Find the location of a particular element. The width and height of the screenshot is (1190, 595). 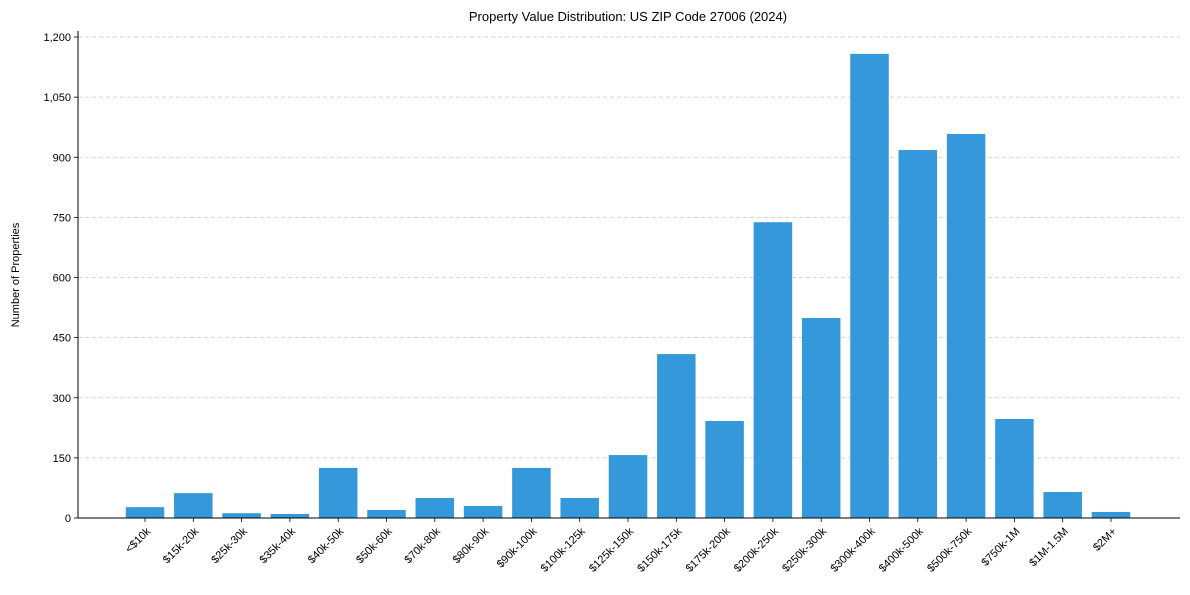

y-tick-label: 600 is located at coordinates (62, 279).